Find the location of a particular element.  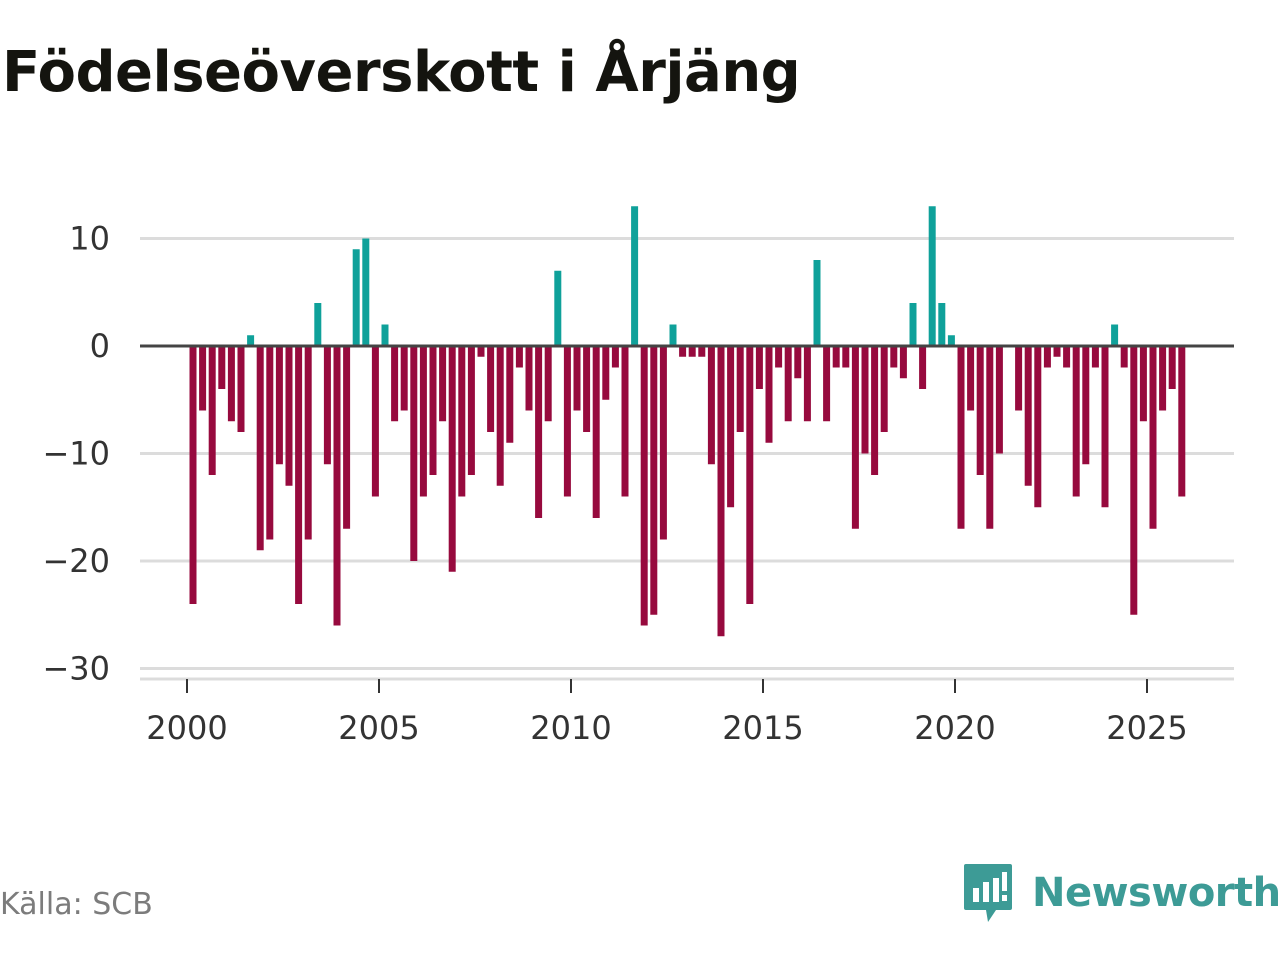

newsworthy-logo-icon is located at coordinates (988, 893).